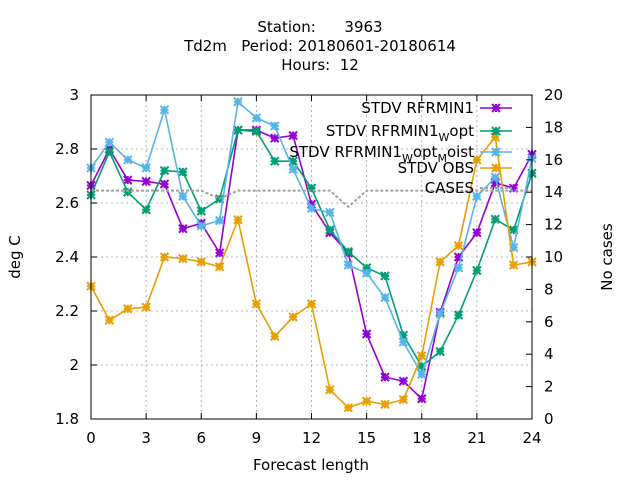  I want to click on y-tick-label: 2, so click(74, 365).